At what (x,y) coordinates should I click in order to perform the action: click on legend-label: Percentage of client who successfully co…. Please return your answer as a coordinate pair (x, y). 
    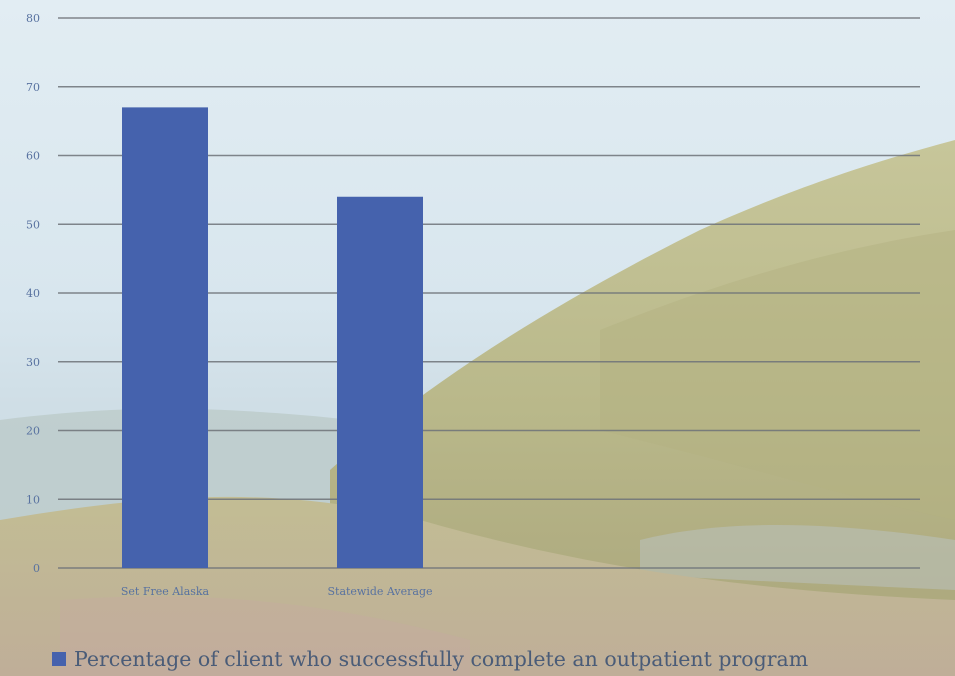
    Looking at the image, I should click on (441, 659).